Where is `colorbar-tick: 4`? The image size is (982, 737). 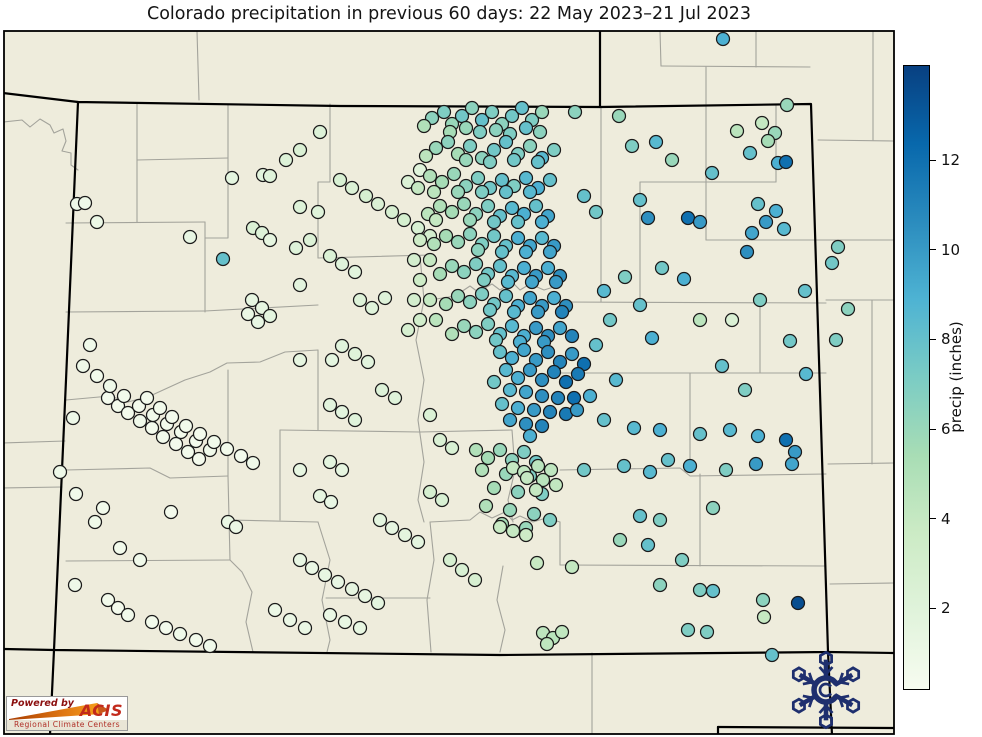 colorbar-tick: 4 is located at coordinates (940, 519).